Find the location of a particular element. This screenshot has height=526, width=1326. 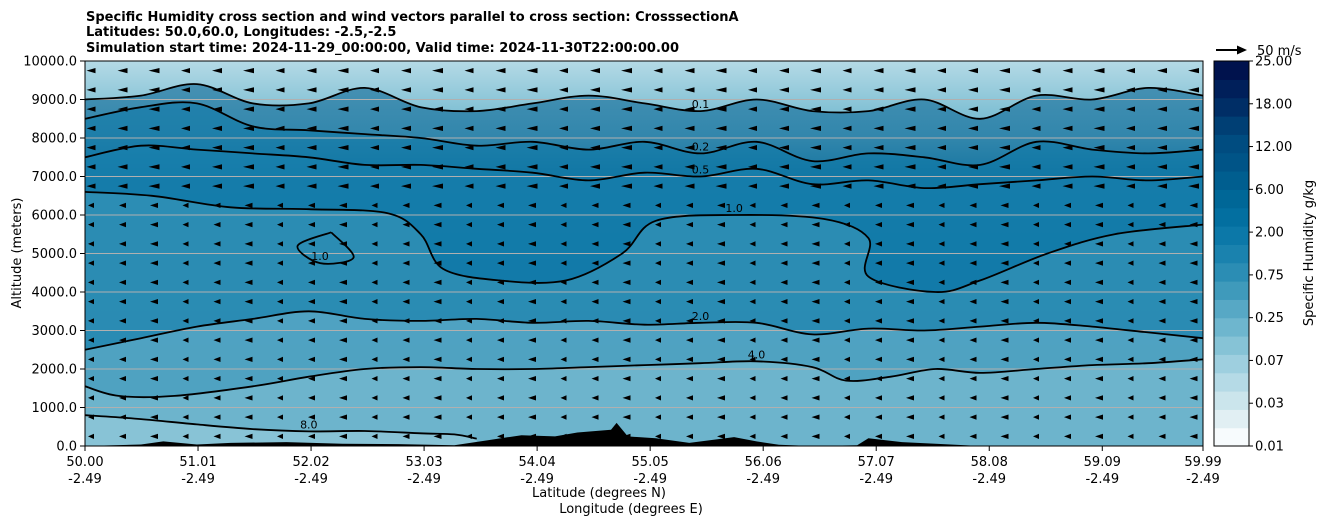

y-tick-label: 4000.0 is located at coordinates (55, 293).